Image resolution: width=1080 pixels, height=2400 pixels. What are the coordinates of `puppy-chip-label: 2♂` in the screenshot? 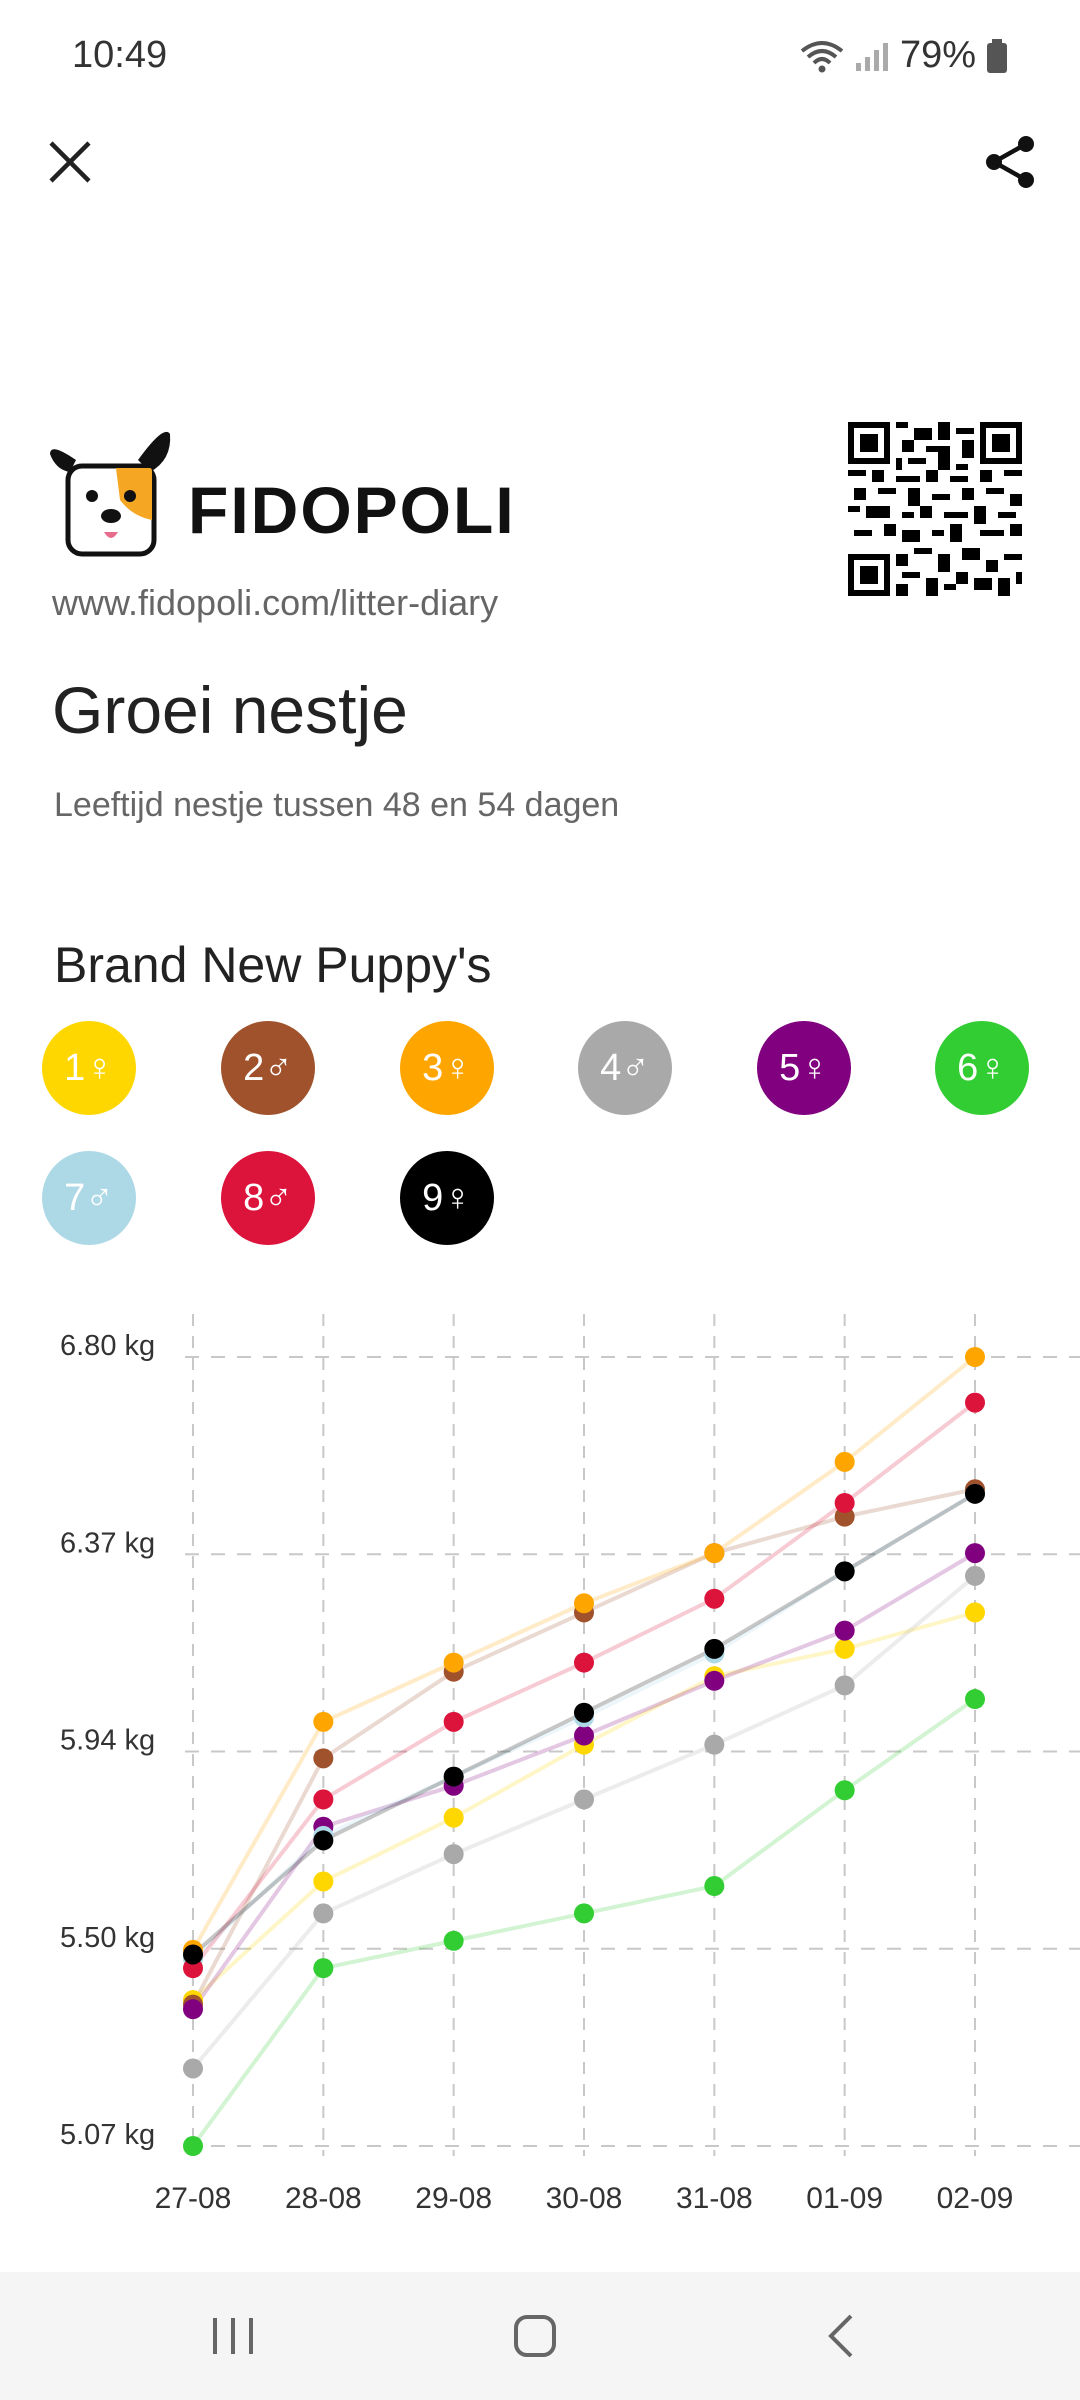 It's located at (268, 1067).